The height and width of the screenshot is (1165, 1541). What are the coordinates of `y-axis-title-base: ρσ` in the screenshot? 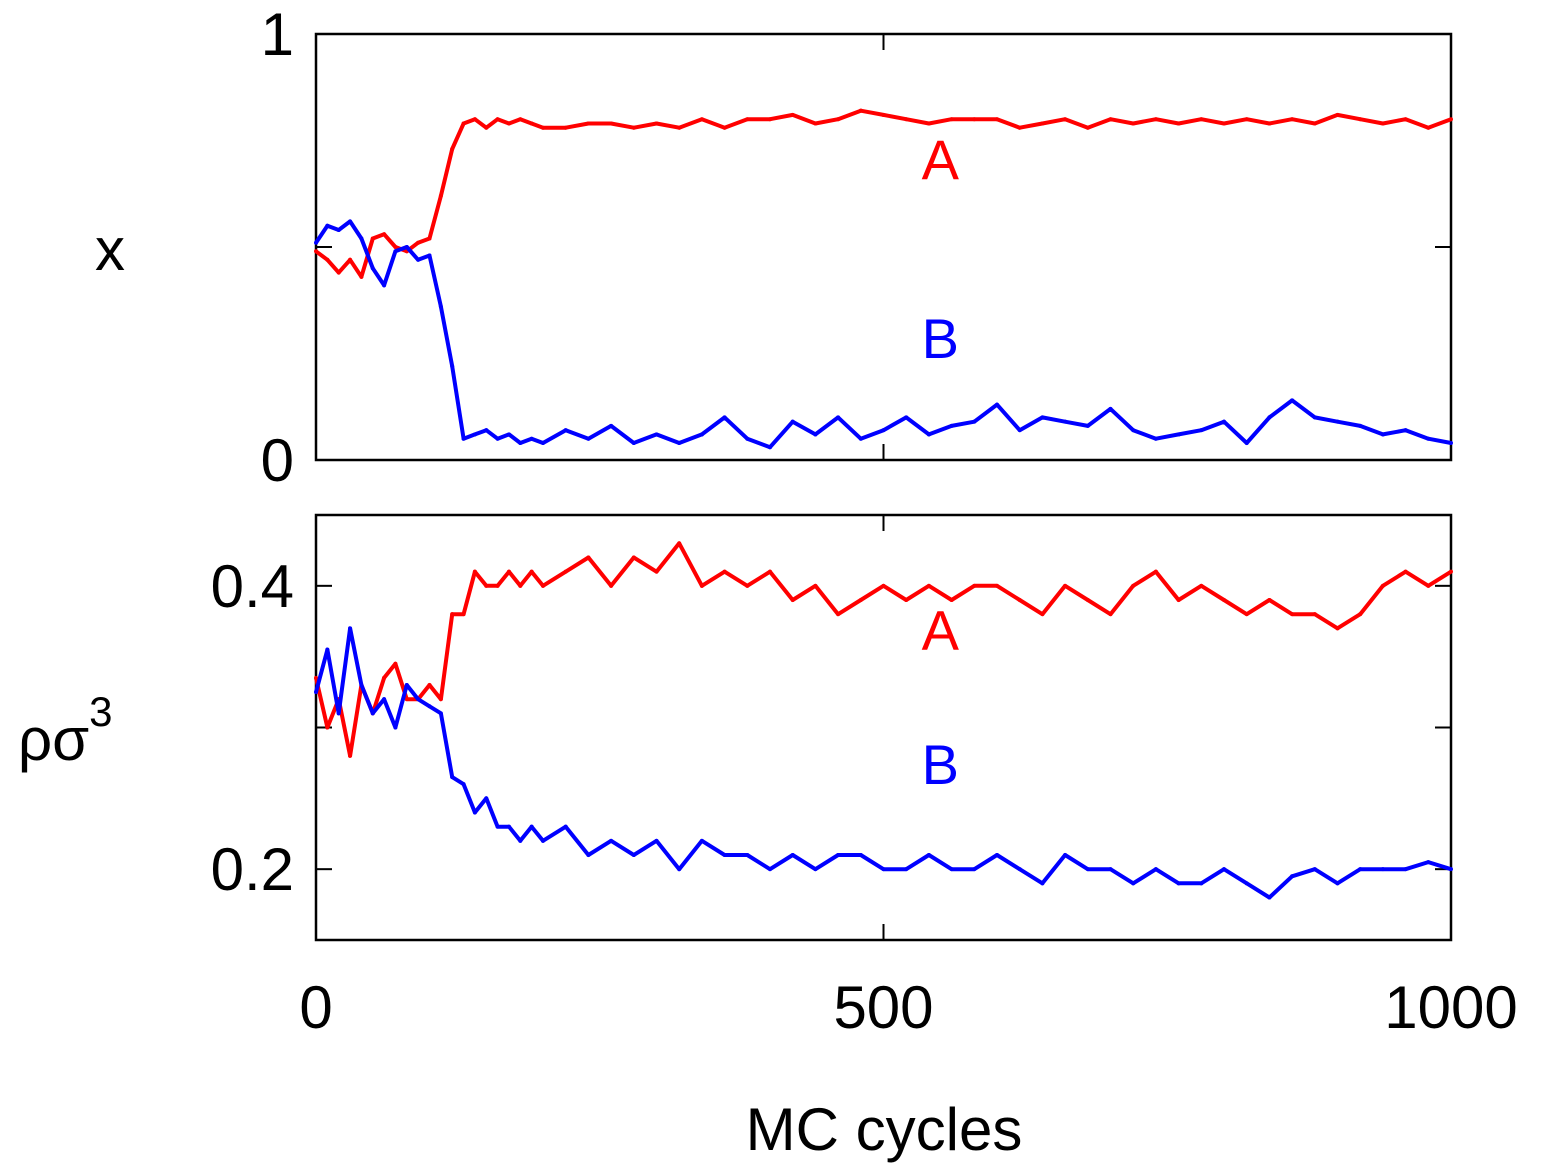 It's located at (53, 739).